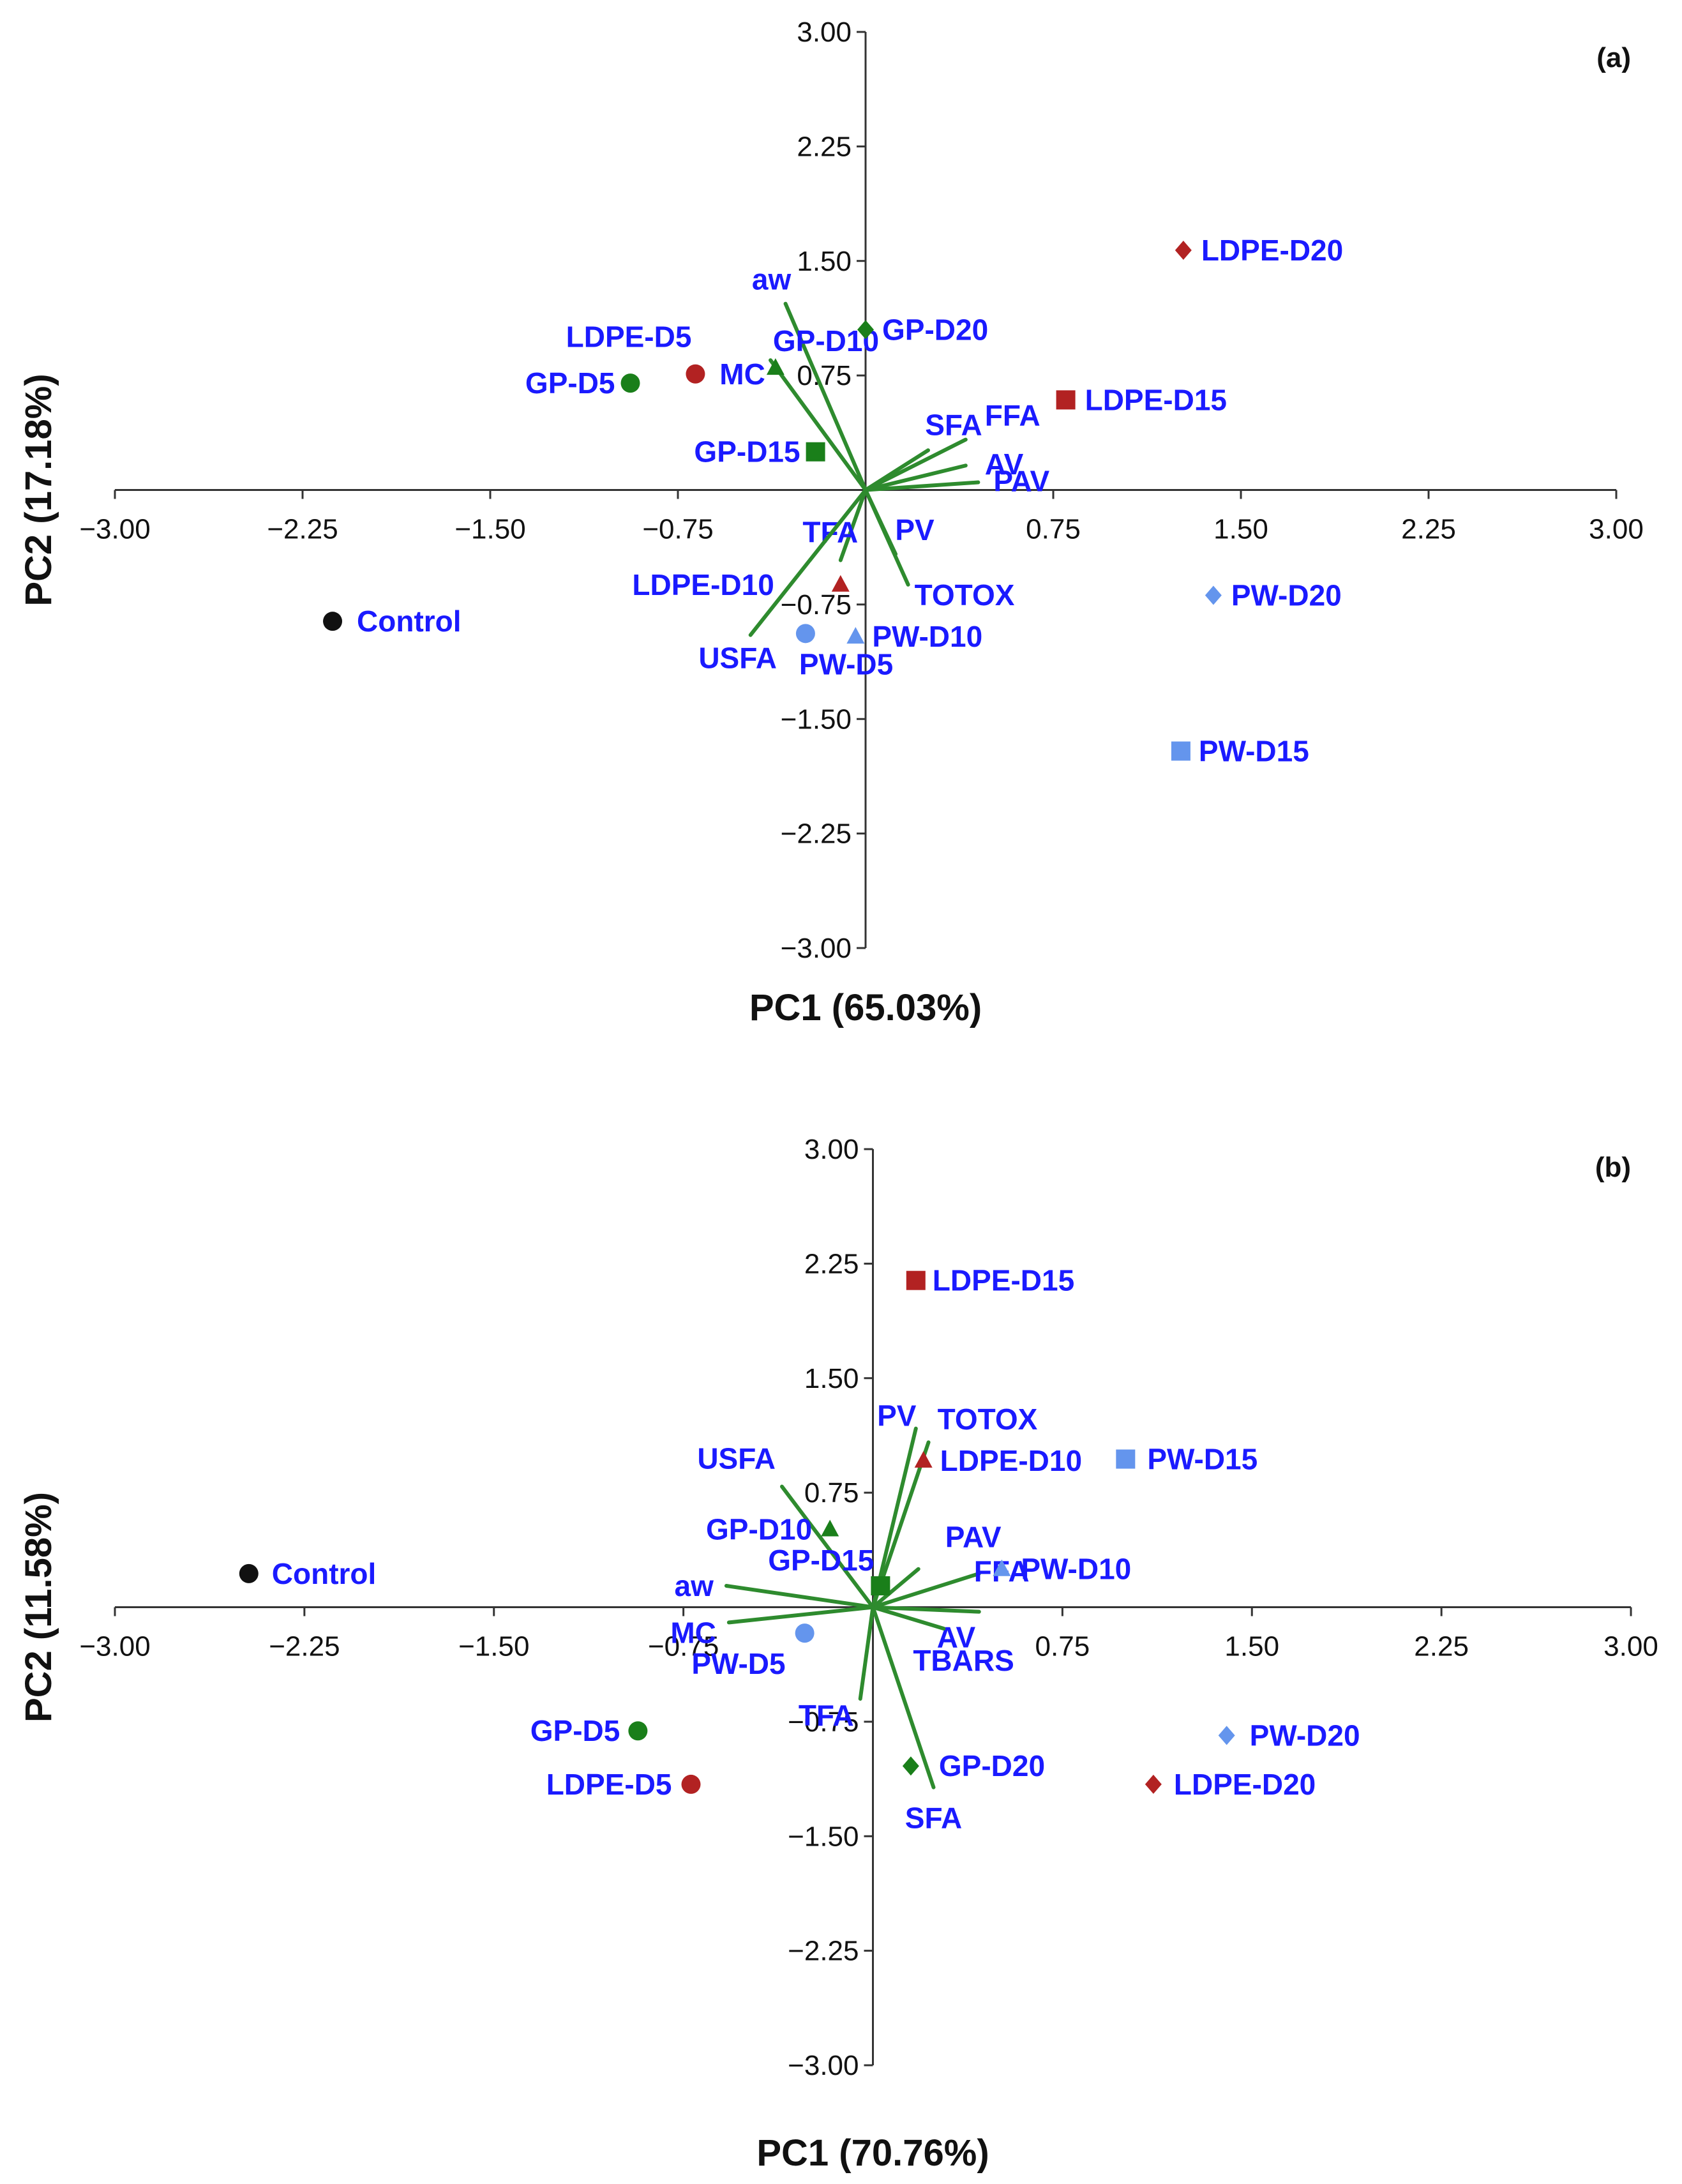 Image resolution: width=1682 pixels, height=2184 pixels. What do you see at coordinates (956, 1638) in the screenshot?
I see `loading-vector-label: AV` at bounding box center [956, 1638].